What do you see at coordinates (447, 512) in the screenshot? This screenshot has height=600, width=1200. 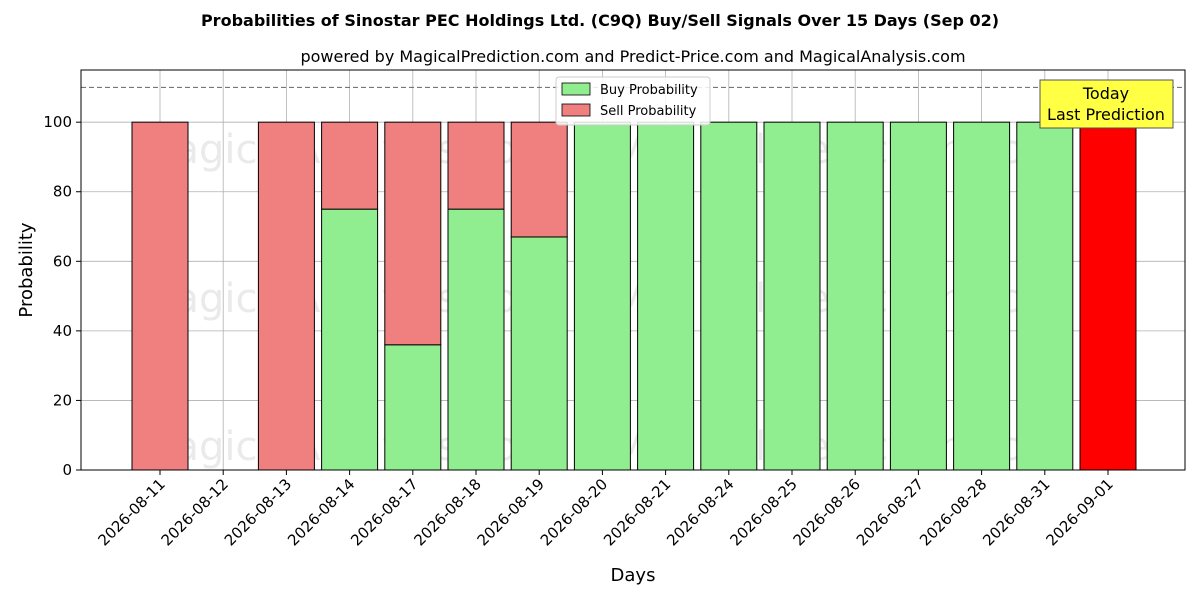 I see `x-tick-label: 2026-08-18` at bounding box center [447, 512].